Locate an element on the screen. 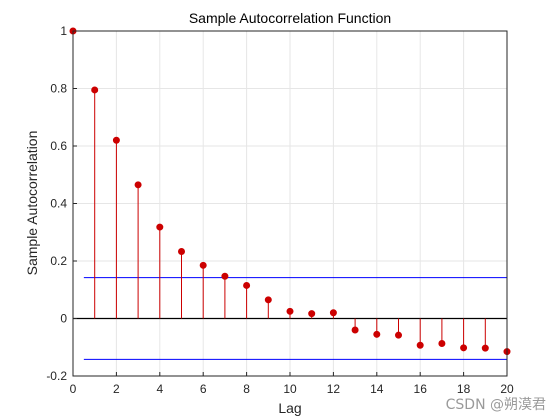 Image resolution: width=560 pixels, height=420 pixels. x-tick-labels: 0 2 4 6 8 10 12 14 16 18 20 is located at coordinates (292, 384).